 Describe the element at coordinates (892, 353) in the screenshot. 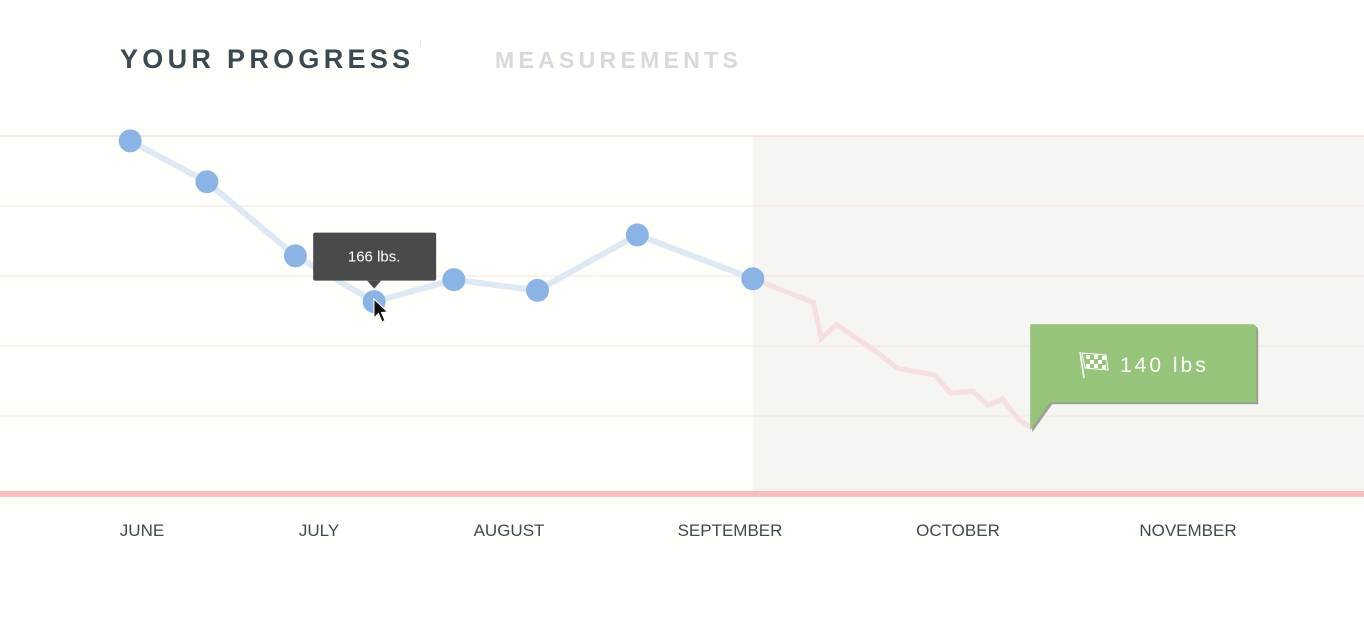

I see `projection-line` at that location.